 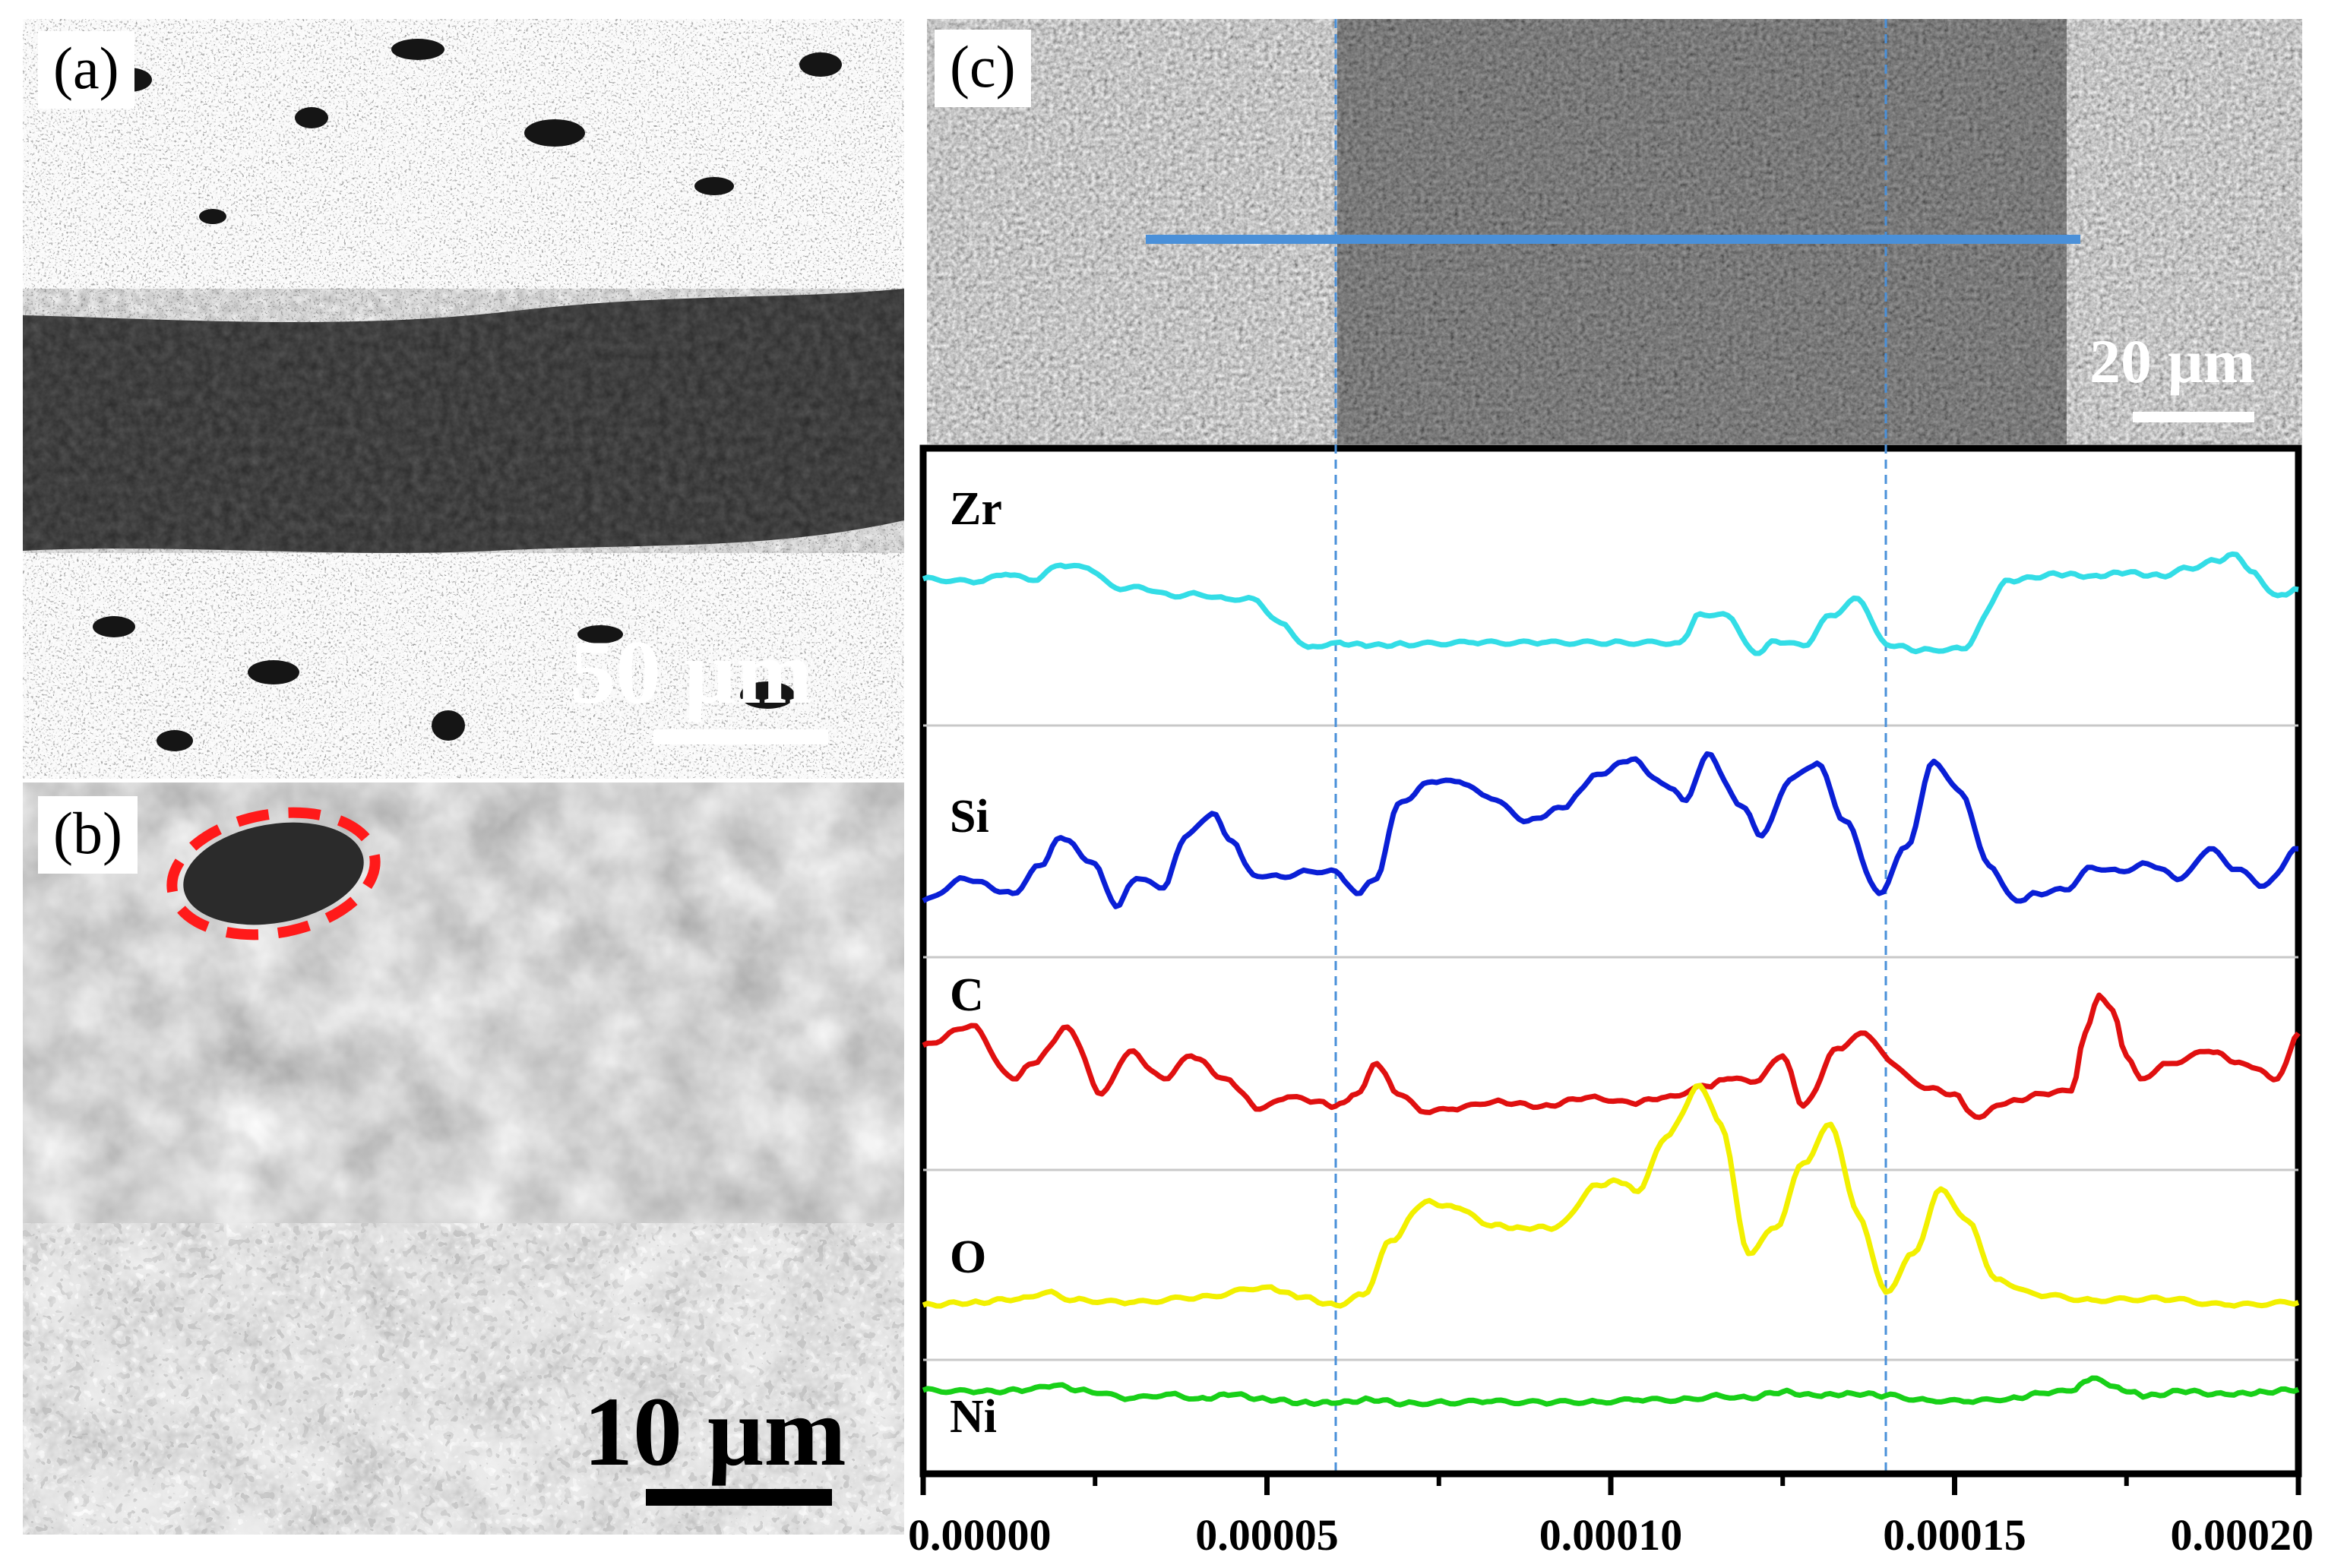 I want to click on panel-a-scale-bar, so click(x=740, y=737).